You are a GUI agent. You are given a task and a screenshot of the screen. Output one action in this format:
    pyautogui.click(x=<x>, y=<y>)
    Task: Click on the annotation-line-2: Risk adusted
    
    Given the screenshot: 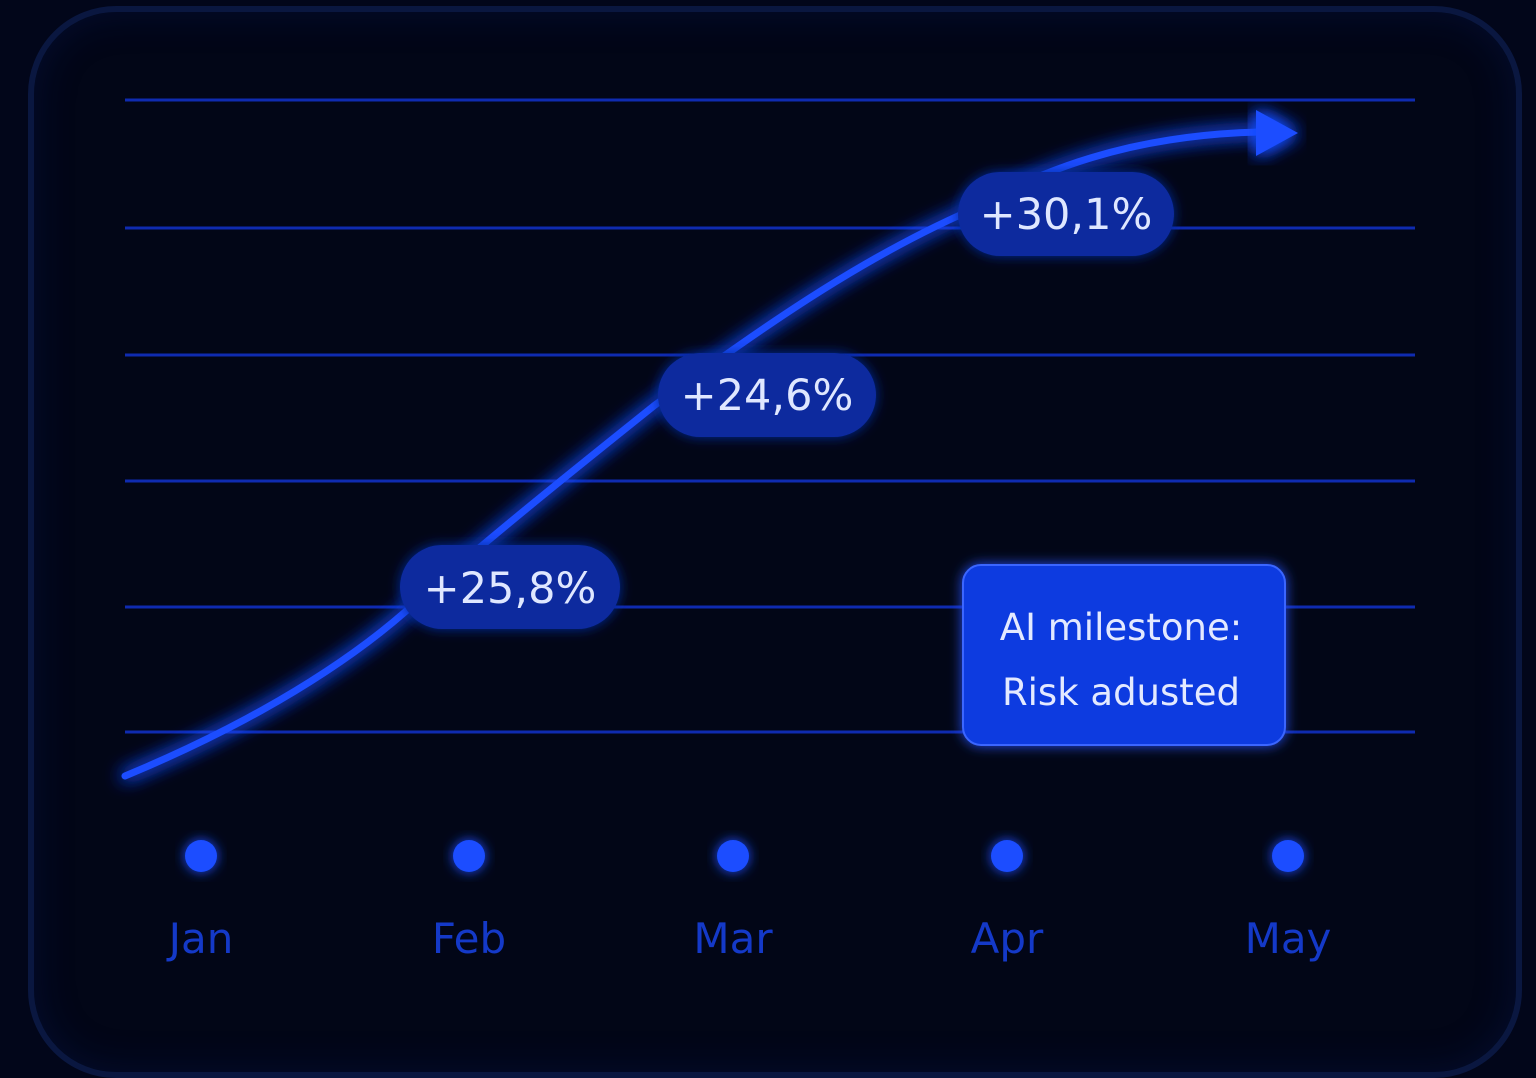 What is the action you would take?
    pyautogui.click(x=1121, y=692)
    